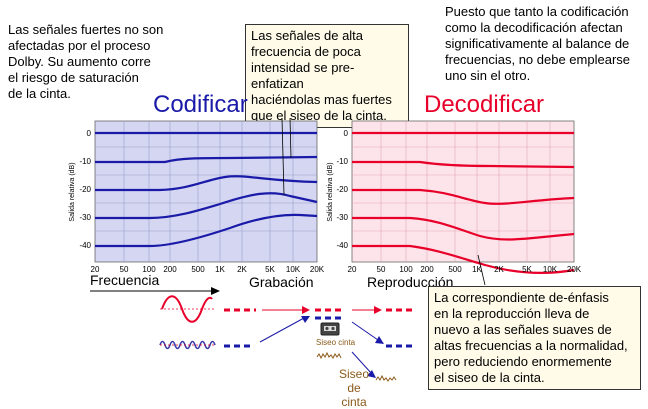 The height and width of the screenshot is (409, 648). I want to click on encode-curve-10db, so click(206, 159).